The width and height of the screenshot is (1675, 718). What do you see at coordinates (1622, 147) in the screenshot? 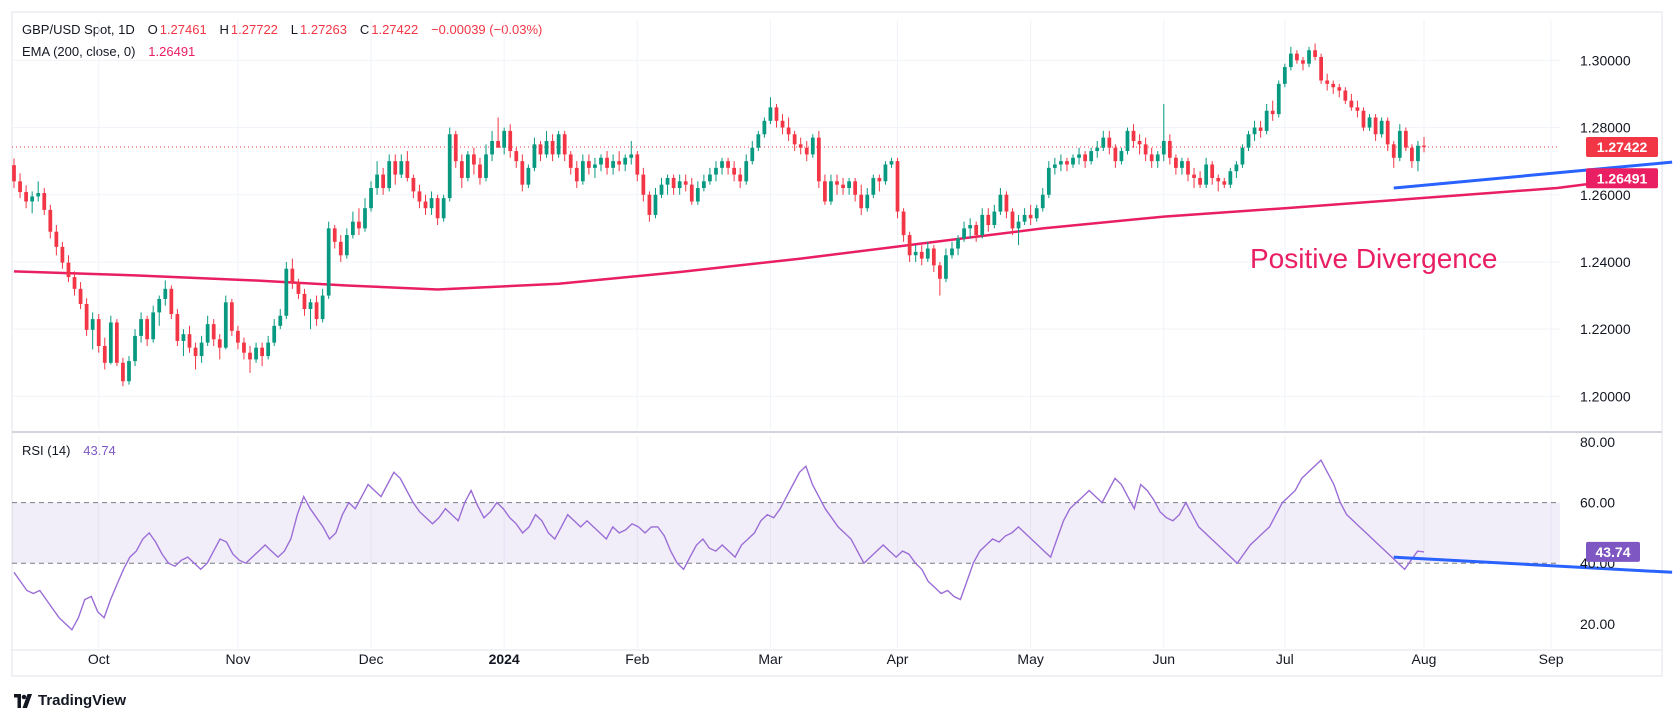
I see `last-price-tag-bg` at bounding box center [1622, 147].